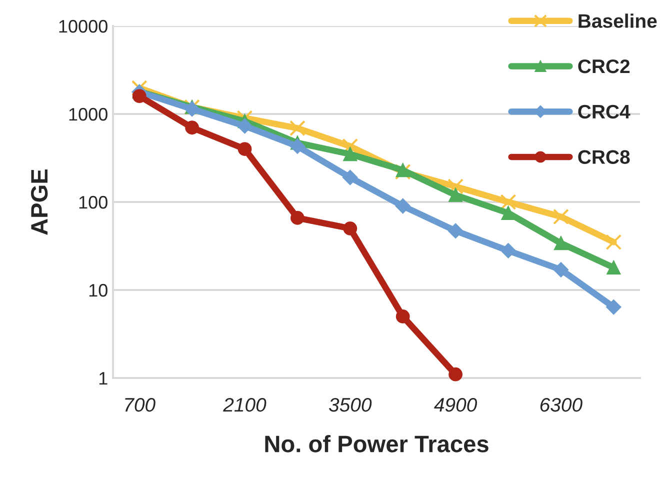  What do you see at coordinates (140, 405) in the screenshot?
I see `x-tick-label: 700` at bounding box center [140, 405].